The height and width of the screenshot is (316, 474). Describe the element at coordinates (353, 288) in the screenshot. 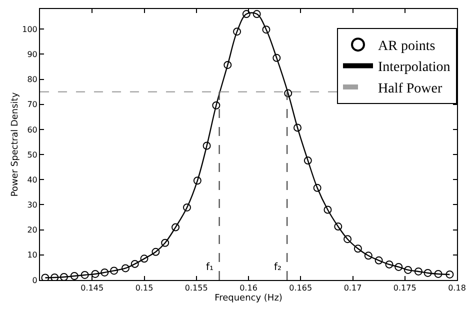

I see `x-tick-label: 0.17` at that location.